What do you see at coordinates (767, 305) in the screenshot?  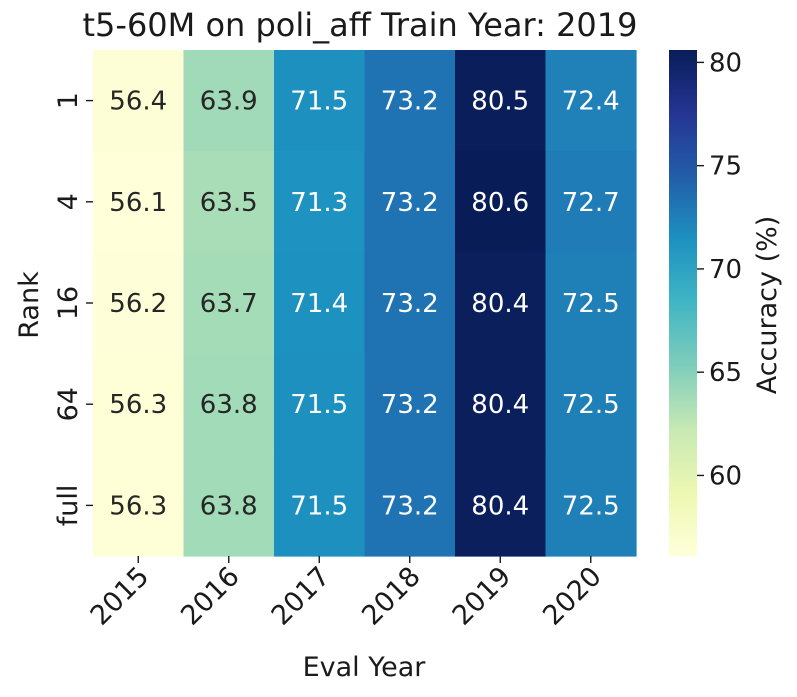 I see `colorbar-label: Accuracy (%)` at bounding box center [767, 305].